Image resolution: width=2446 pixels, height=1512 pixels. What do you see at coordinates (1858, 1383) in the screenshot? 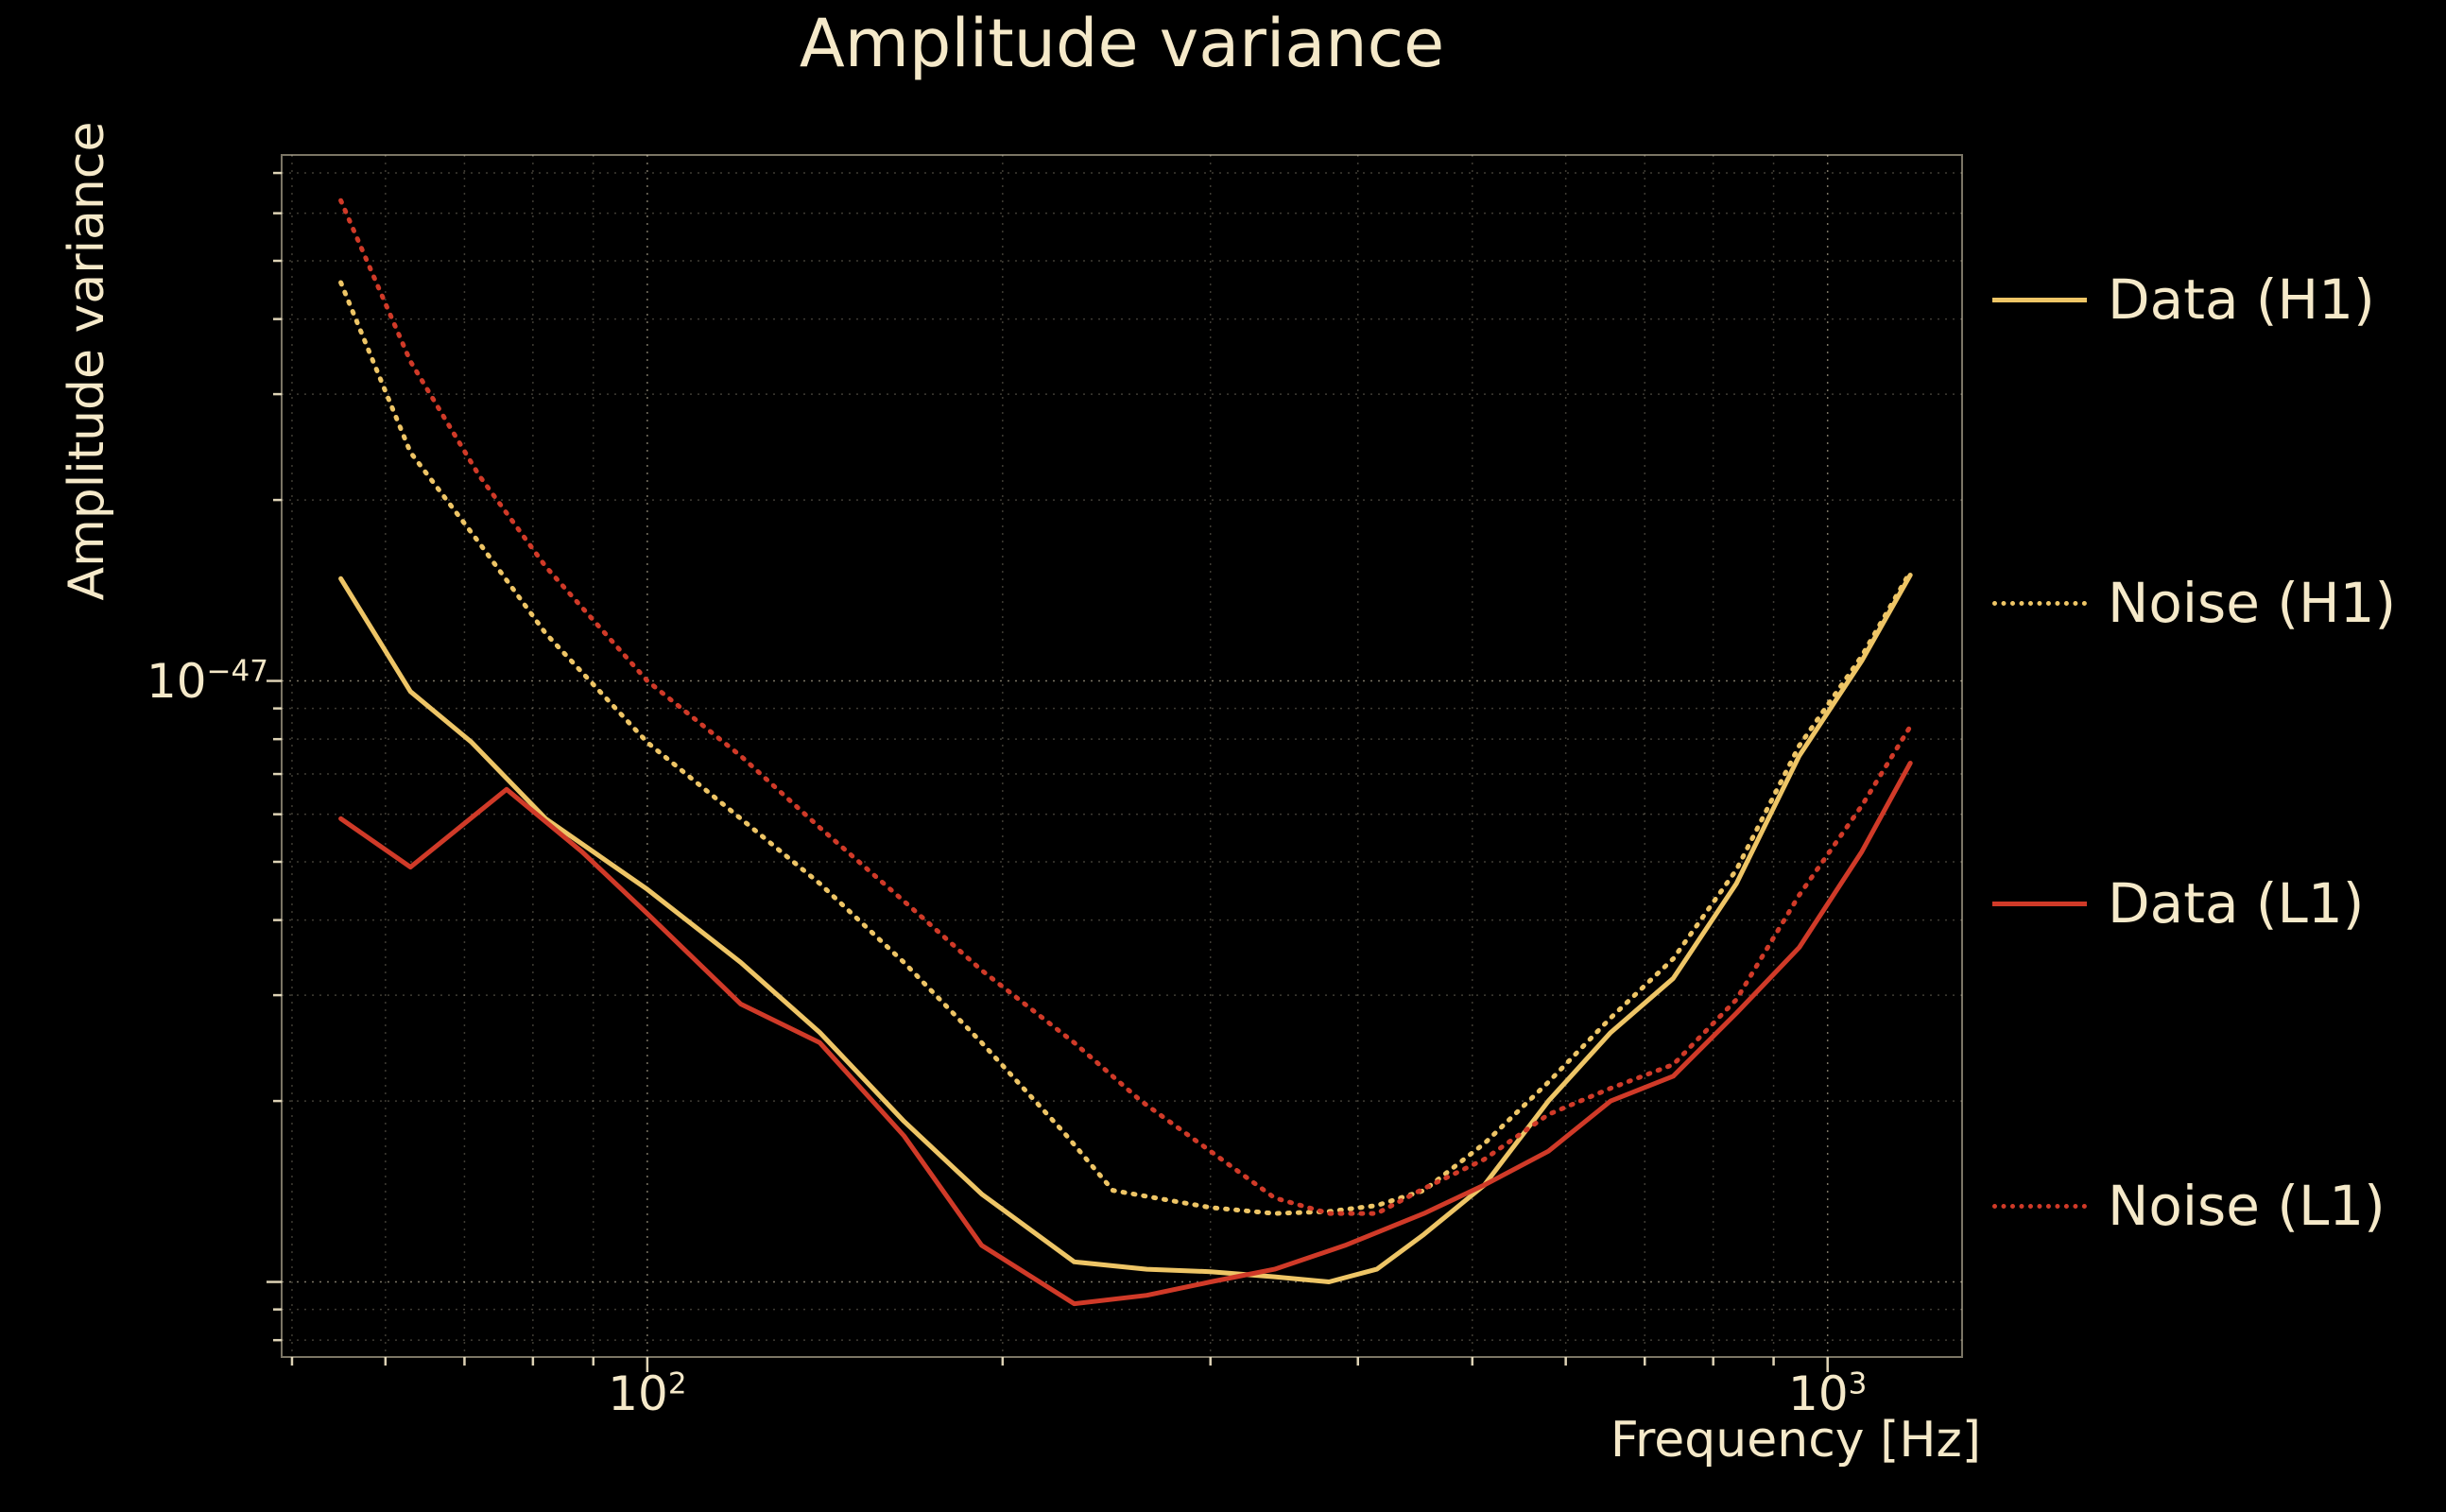
I see `x-tick-exponent: 3` at bounding box center [1858, 1383].